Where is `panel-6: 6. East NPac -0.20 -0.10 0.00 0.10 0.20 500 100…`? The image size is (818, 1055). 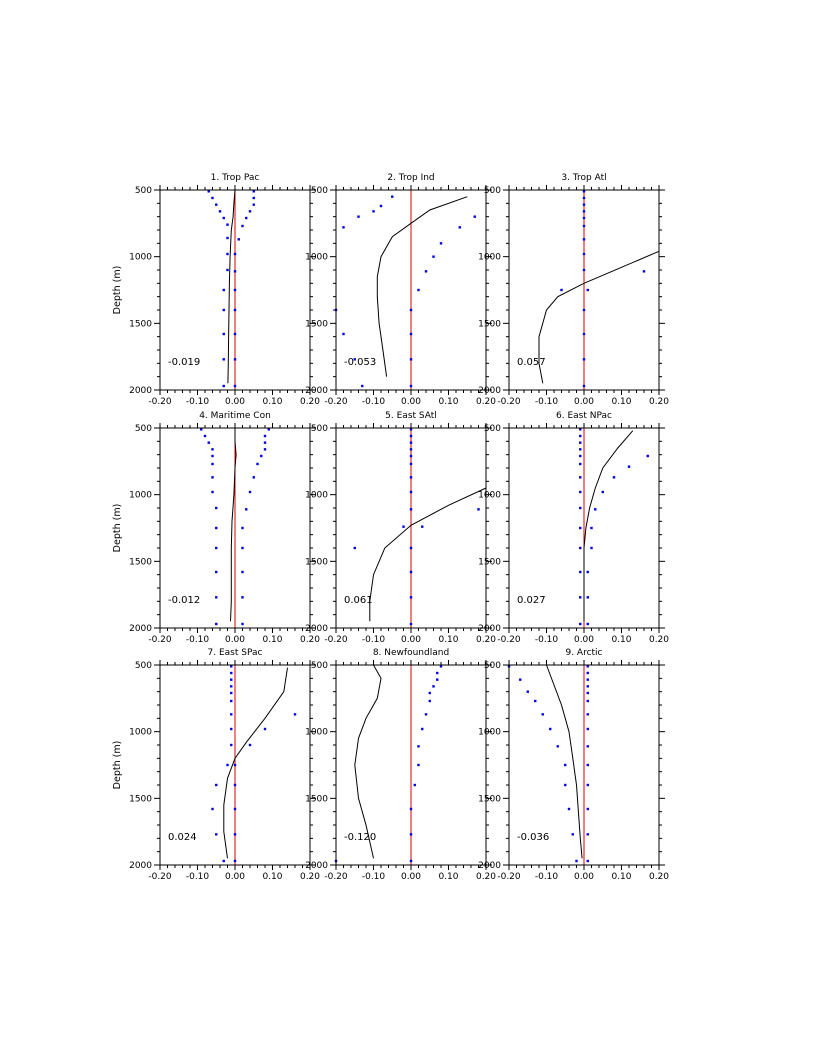 panel-6: 6. East NPac -0.20 -0.10 0.00 0.10 0.20 500 100… is located at coordinates (573, 528).